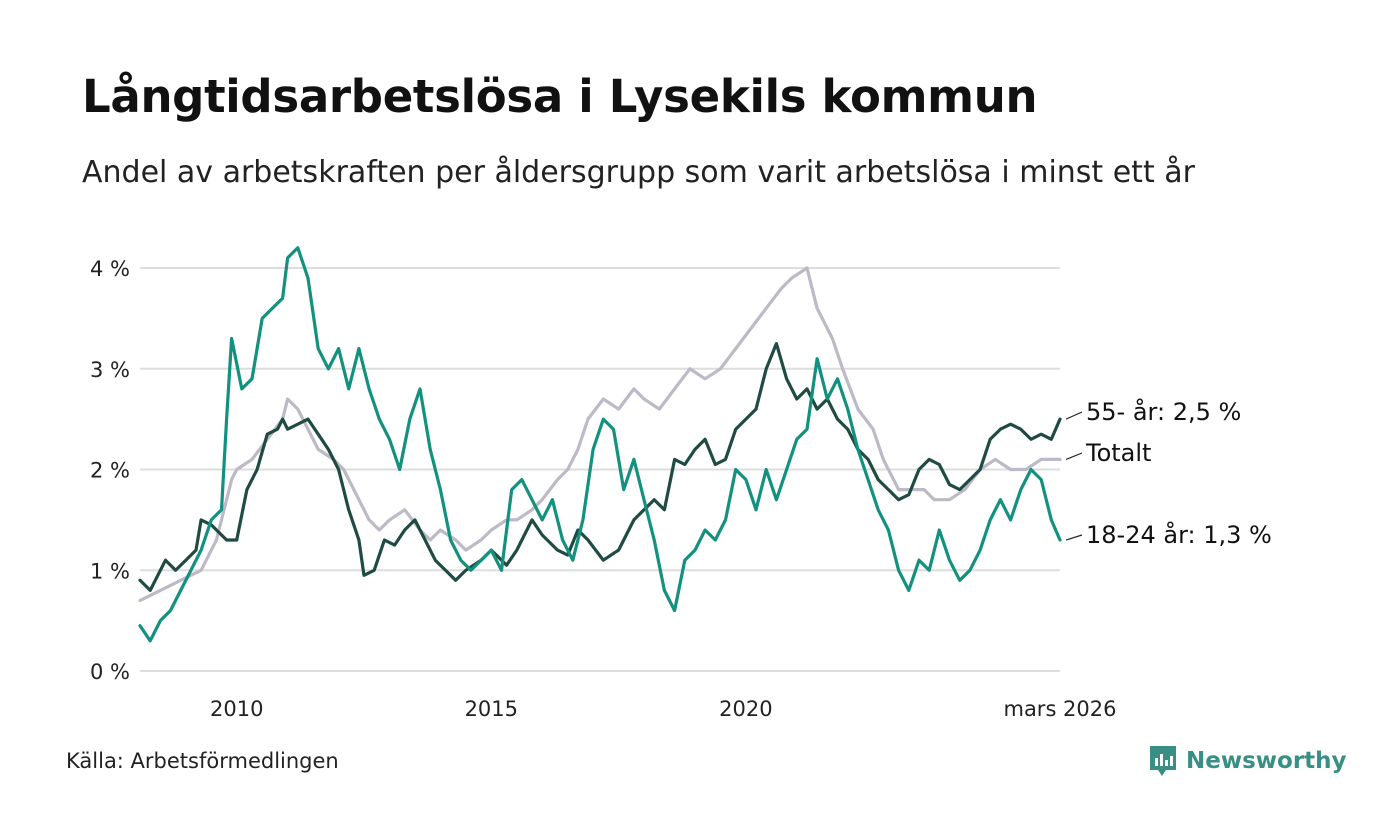 The width and height of the screenshot is (1400, 840). What do you see at coordinates (745, 709) in the screenshot?
I see `x-tick-label: 2020` at bounding box center [745, 709].